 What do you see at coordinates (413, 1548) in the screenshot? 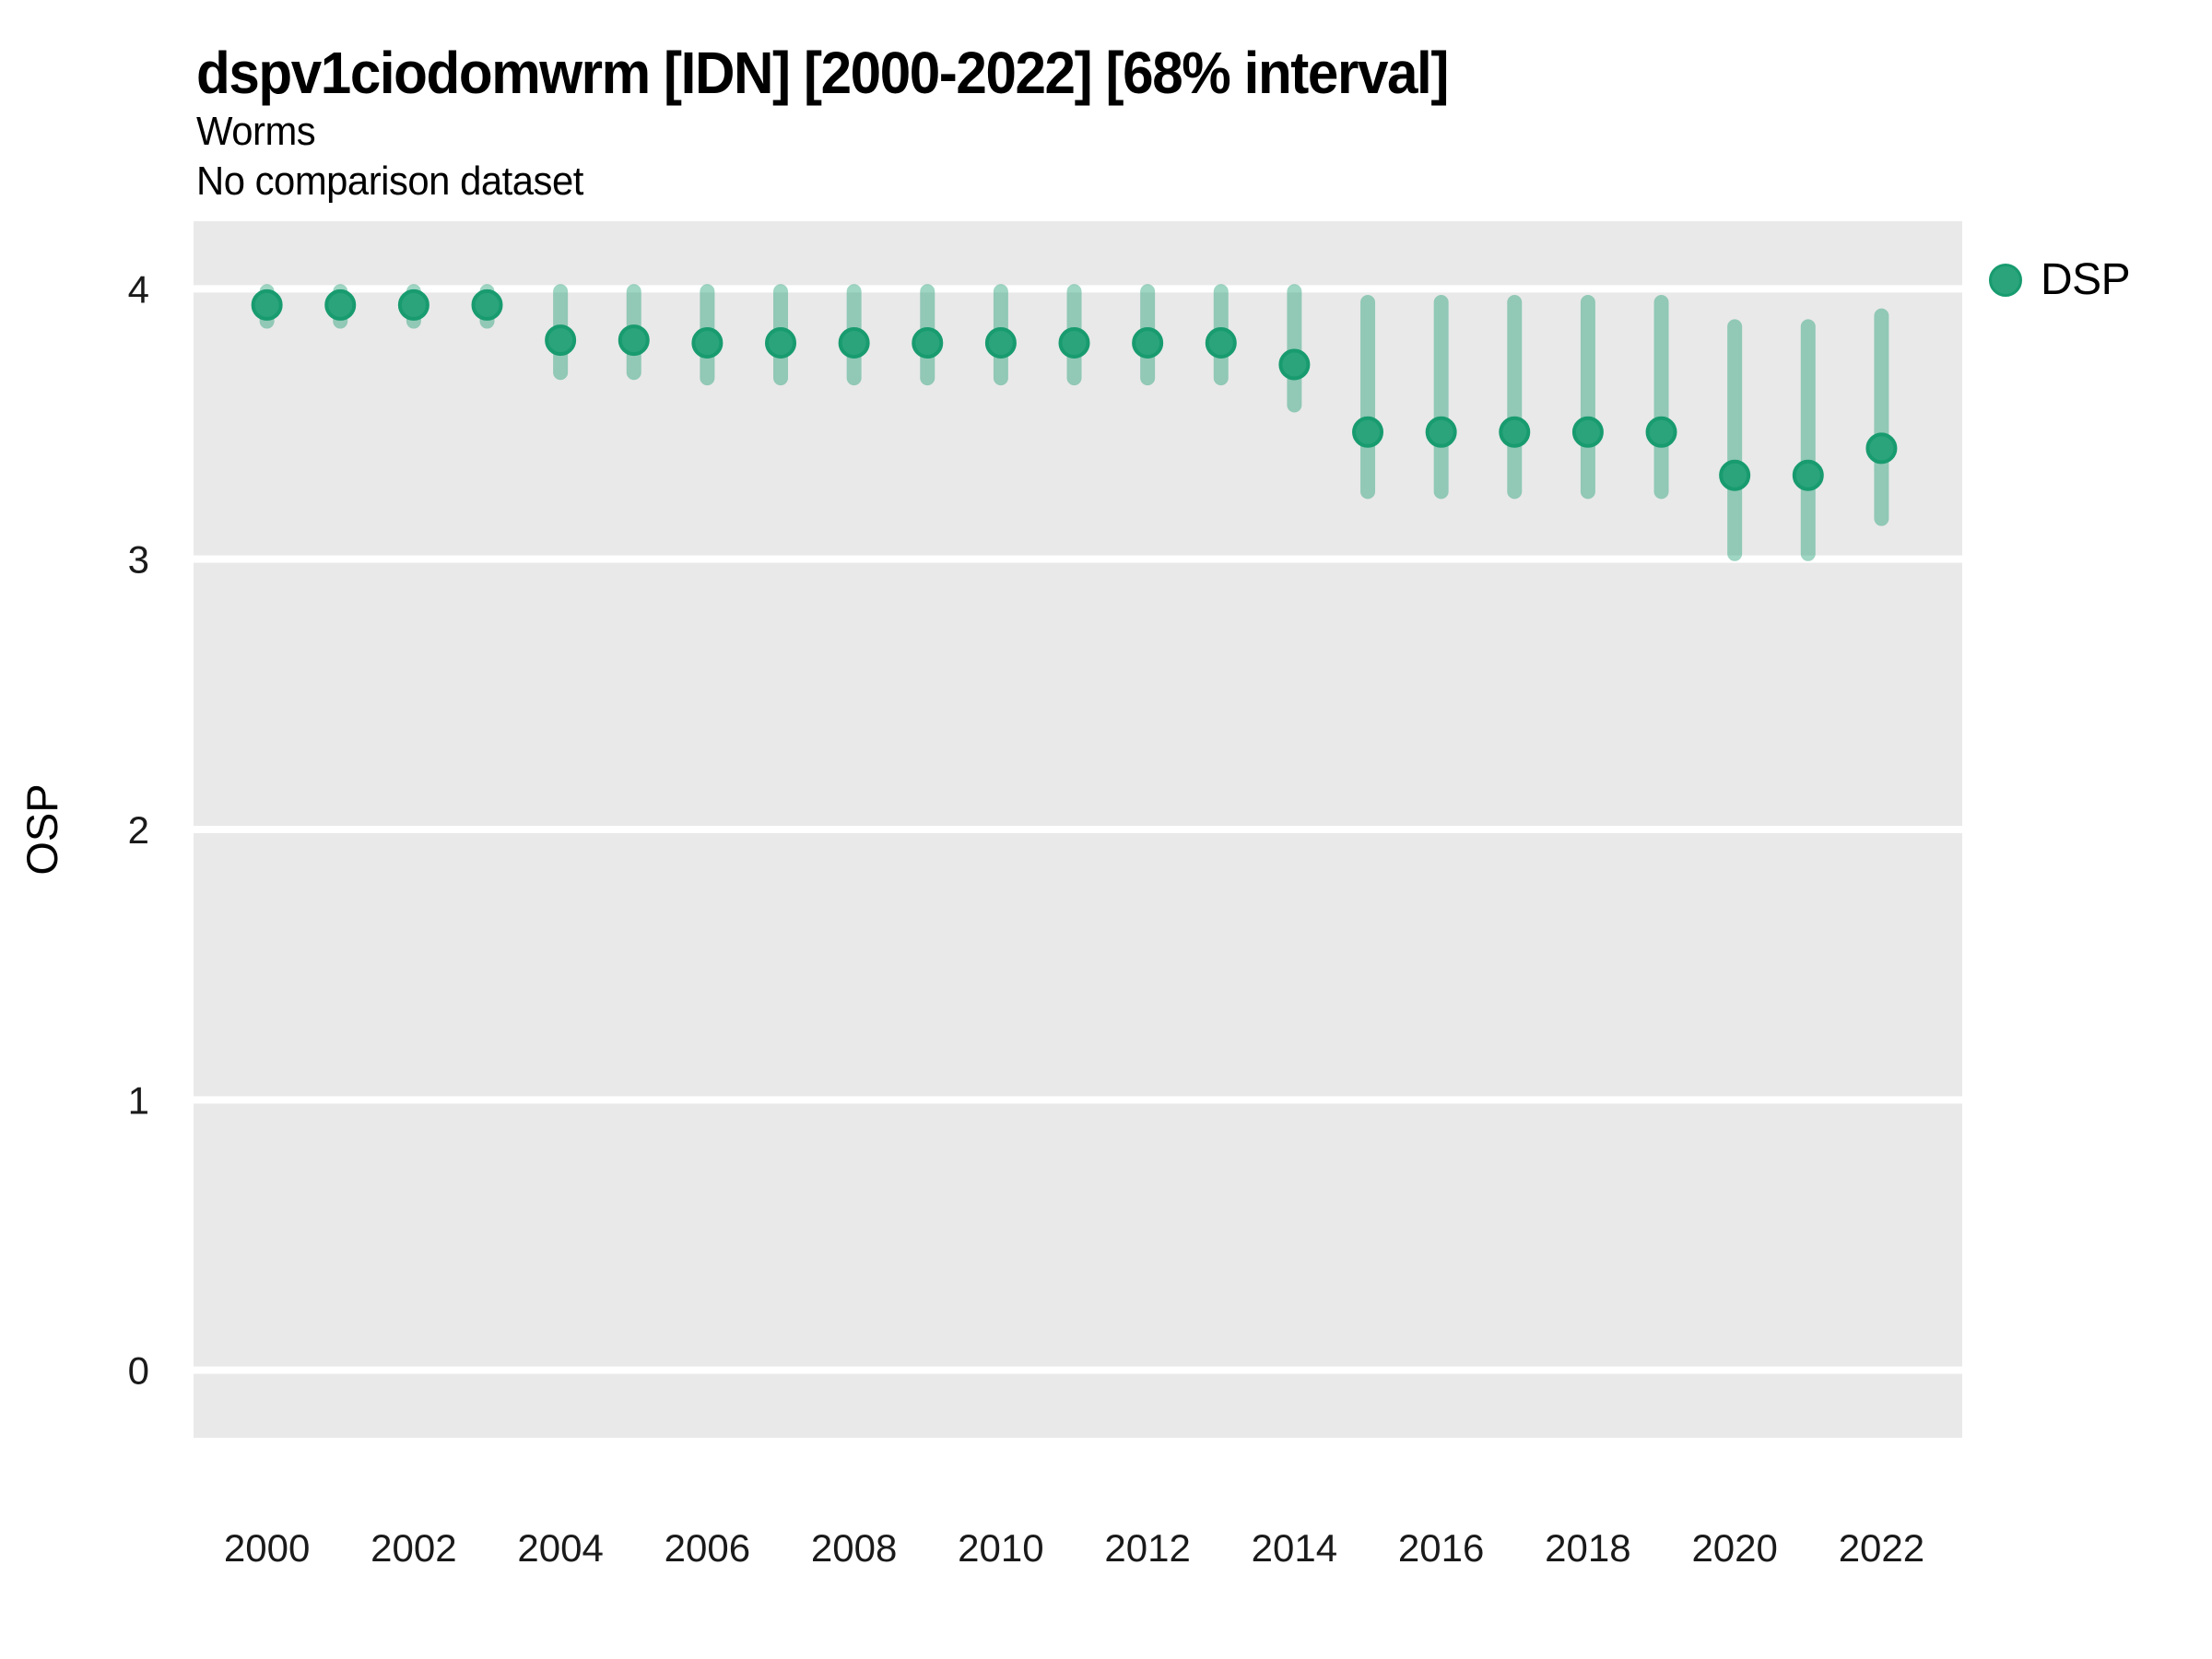
I see `x-tick-label: 2002` at bounding box center [413, 1548].